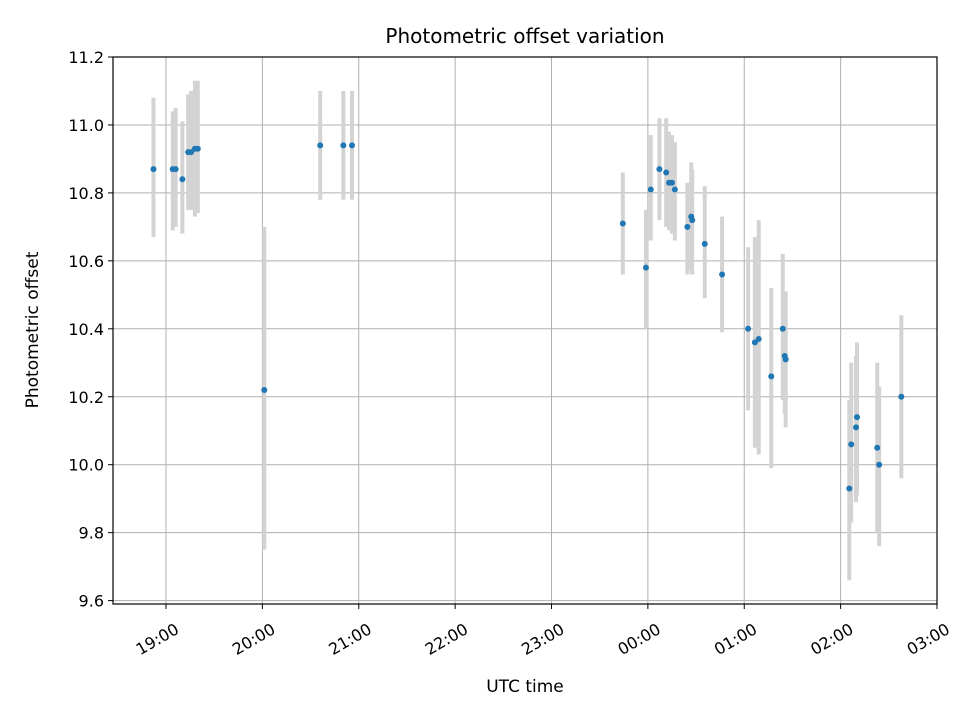 The width and height of the screenshot is (960, 720). I want to click on y-axis-label: Photometric offset, so click(33, 329).